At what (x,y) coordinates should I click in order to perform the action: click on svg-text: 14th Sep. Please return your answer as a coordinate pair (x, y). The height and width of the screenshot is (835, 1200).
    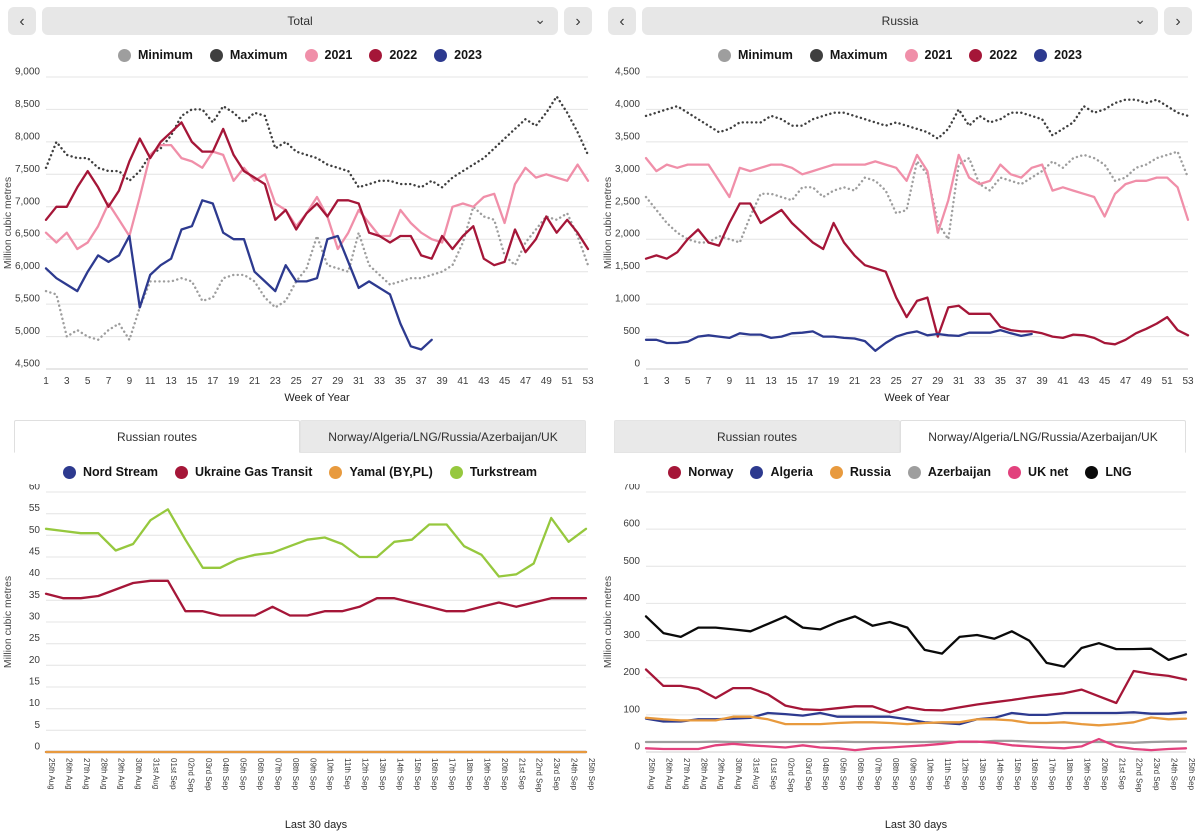
    Looking at the image, I should click on (999, 774).